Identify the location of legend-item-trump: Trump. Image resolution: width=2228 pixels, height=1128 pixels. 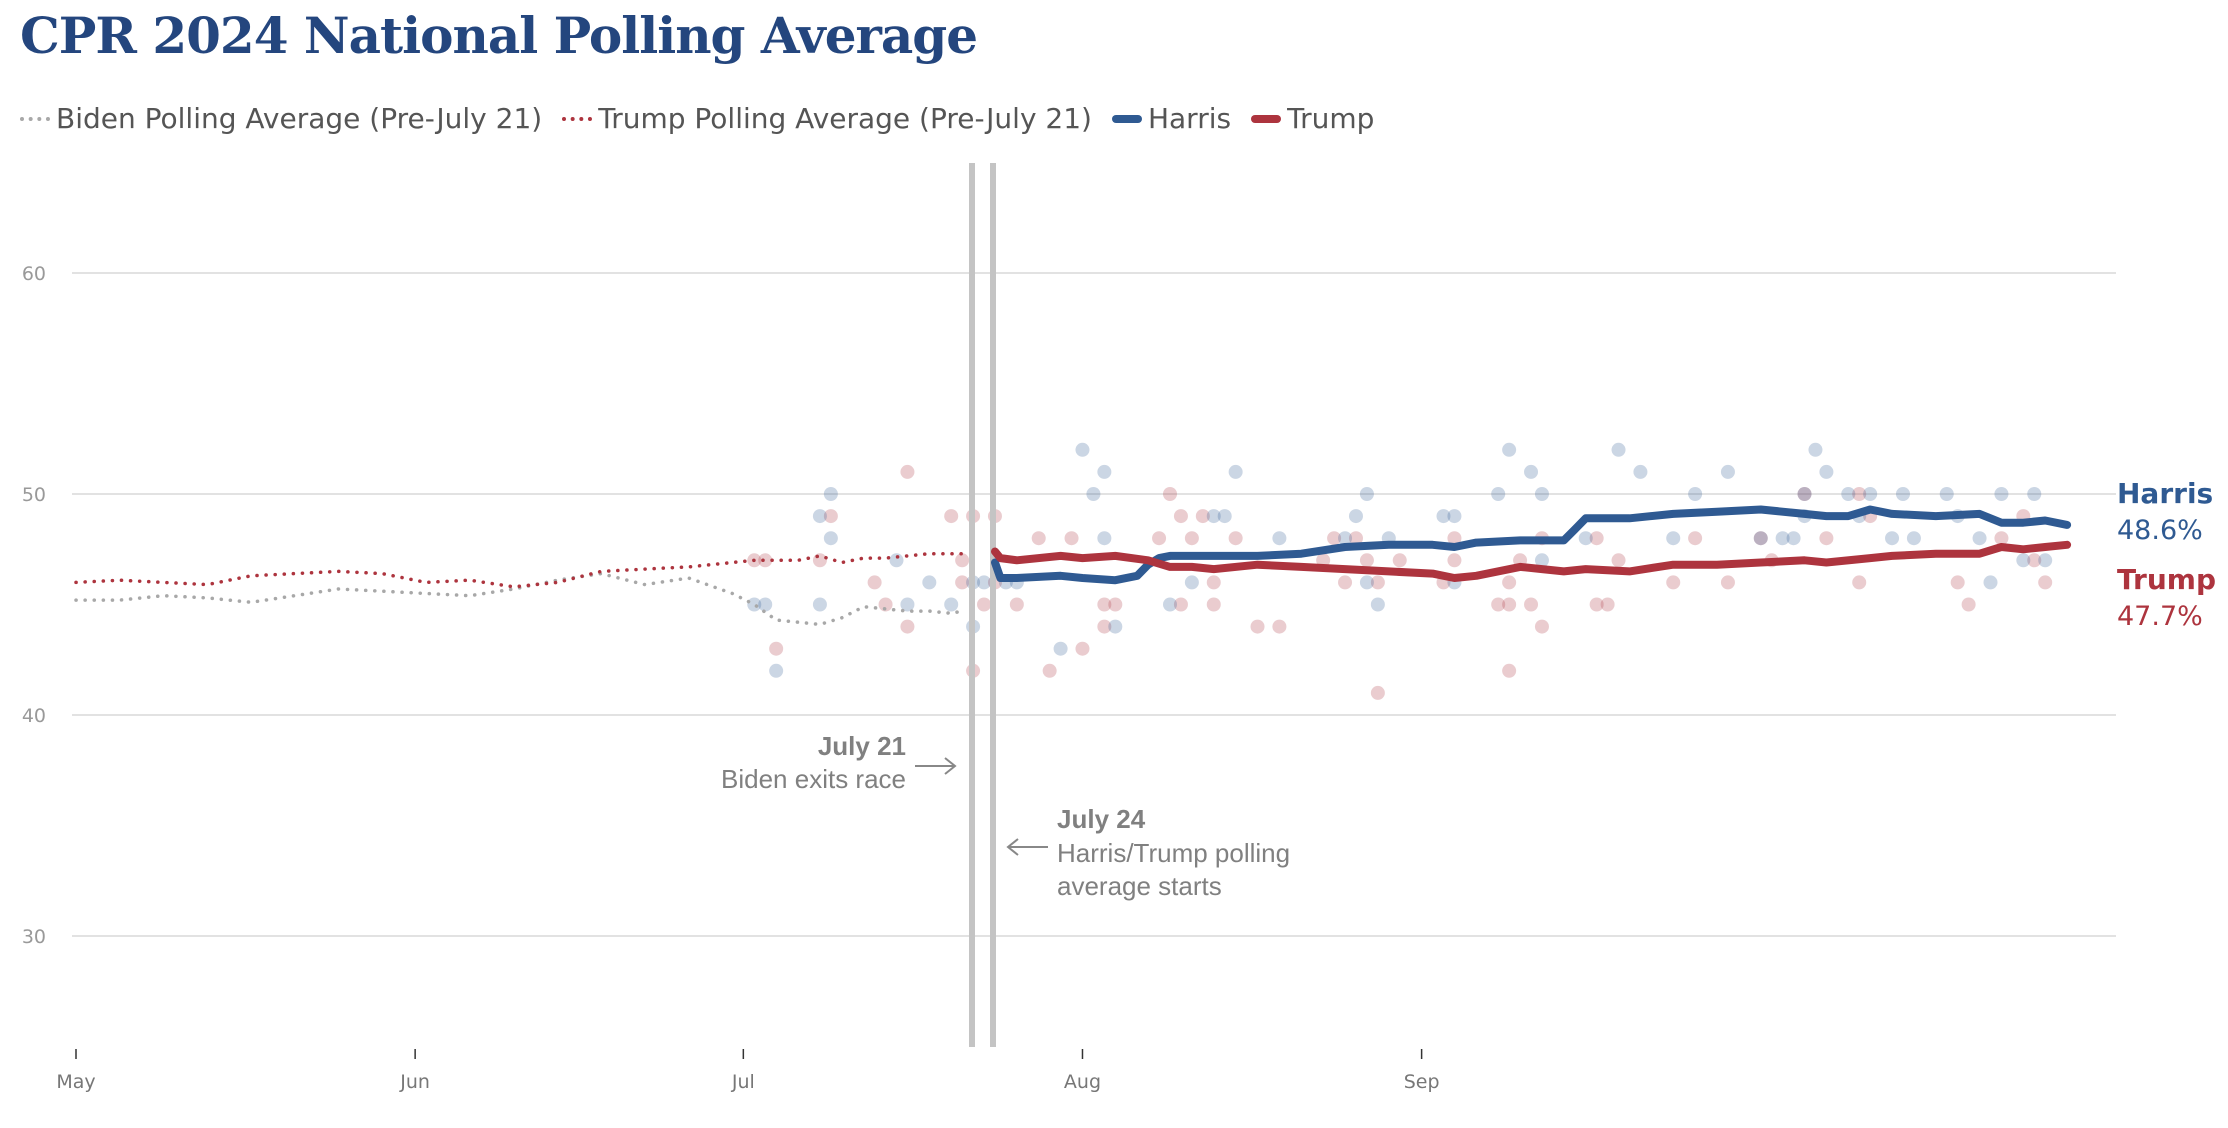
(1312, 118).